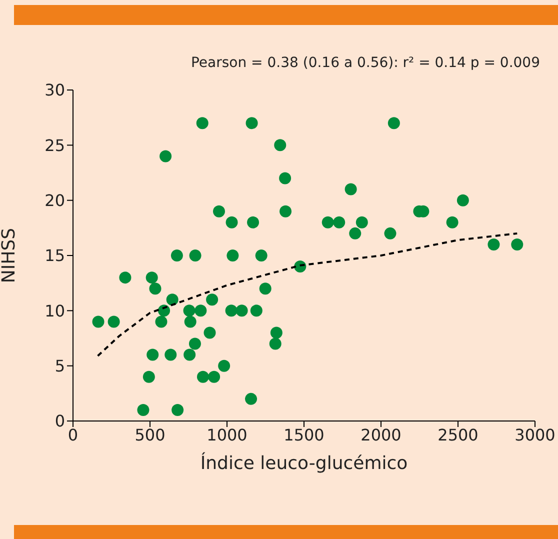 The image size is (558, 539). I want to click on y-tick-label: 20, so click(54, 200).